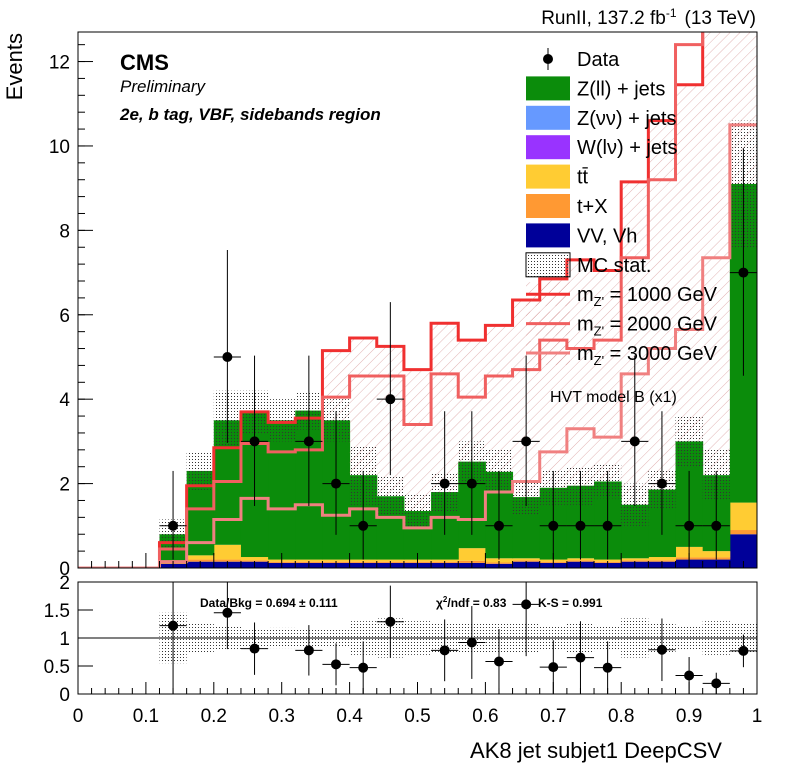  Describe the element at coordinates (59, 147) in the screenshot. I see `y-tick-label: 10` at that location.